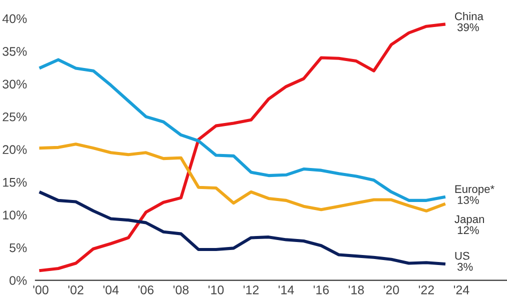  Describe the element at coordinates (468, 230) in the screenshot. I see `data-label: 12%` at that location.